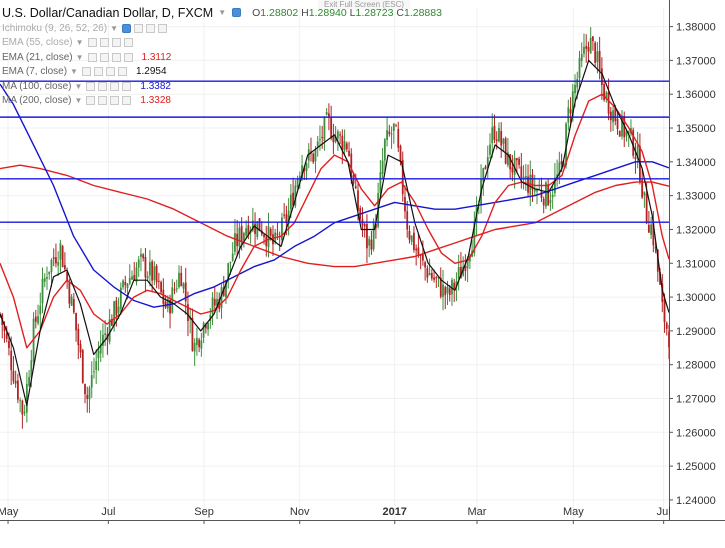  Describe the element at coordinates (108, 12) in the screenshot. I see `symbol-title: U.S. Dollar/Canadian Dollar, D, FXCM` at that location.